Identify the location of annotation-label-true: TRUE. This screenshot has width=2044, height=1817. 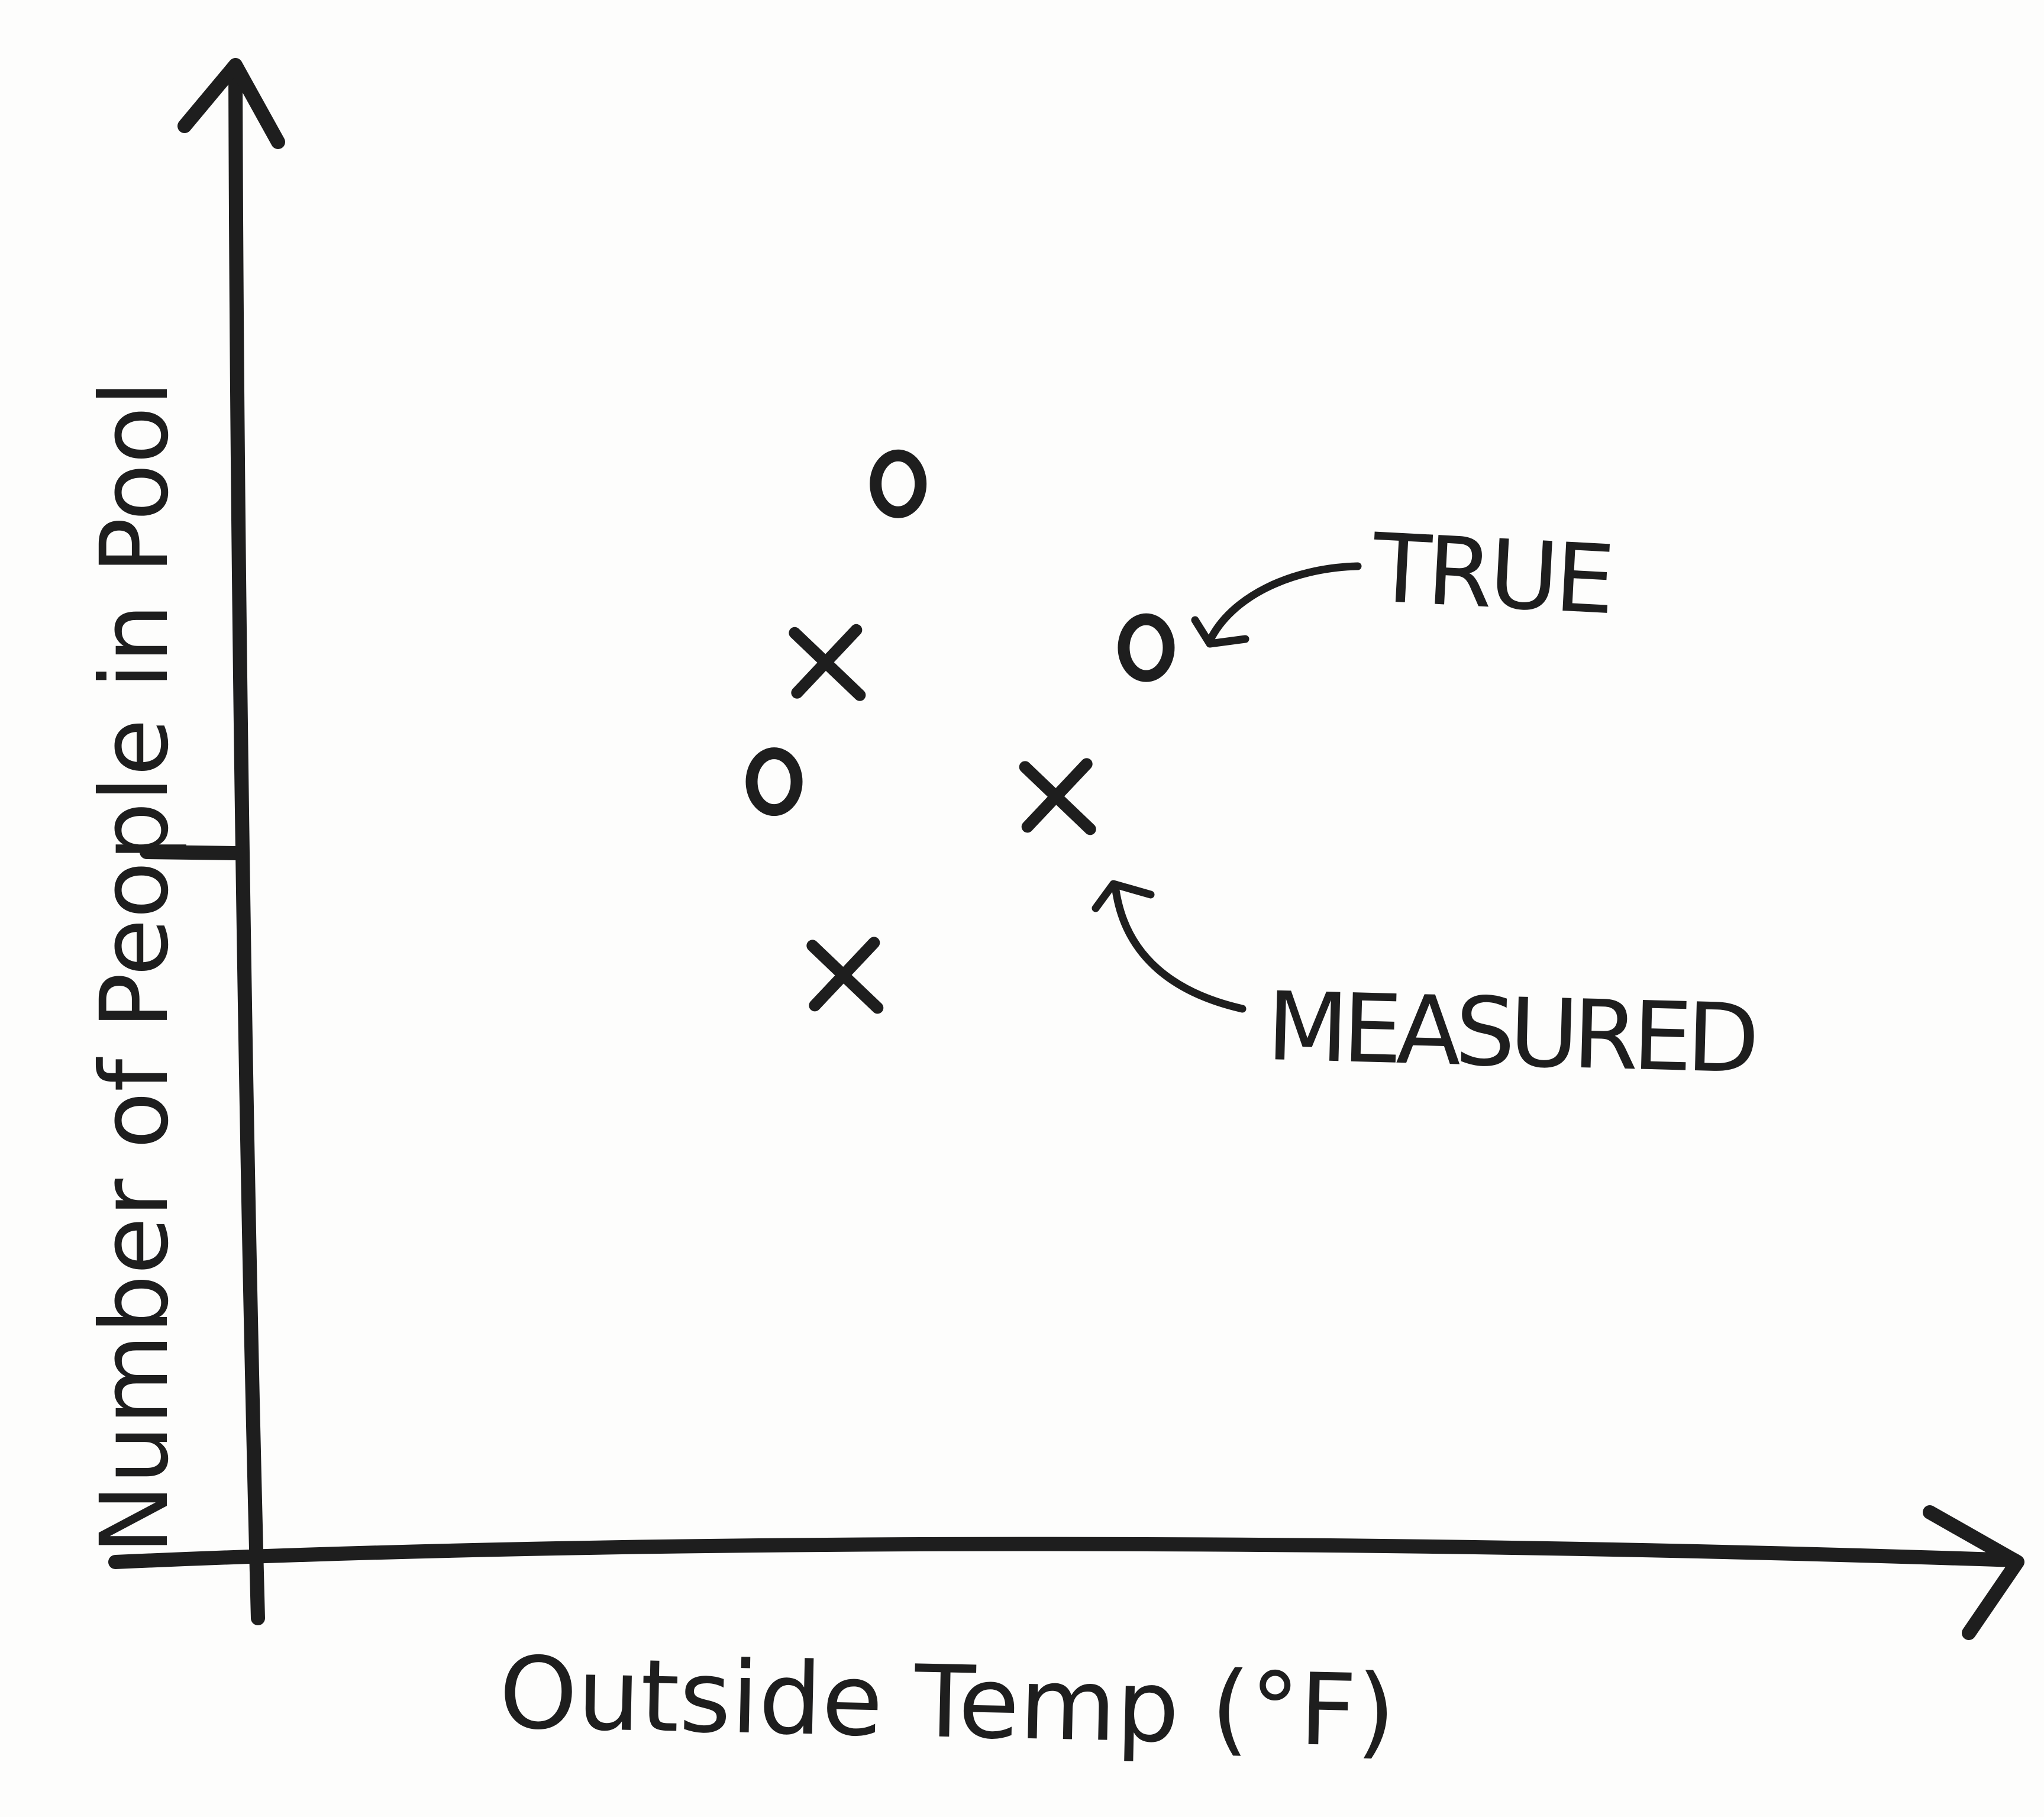
(1492, 574).